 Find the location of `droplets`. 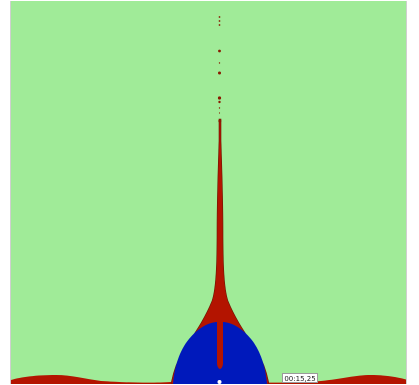

droplets is located at coordinates (219, 69).